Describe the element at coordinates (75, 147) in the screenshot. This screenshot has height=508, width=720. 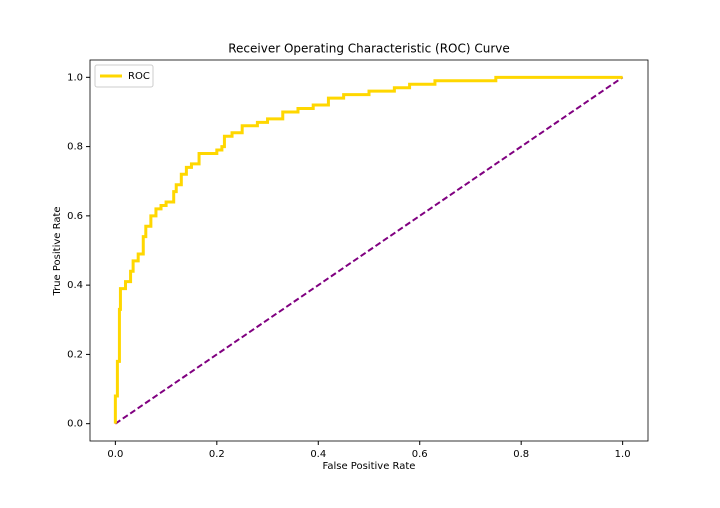
I see `y-tick-label: 0.8` at that location.